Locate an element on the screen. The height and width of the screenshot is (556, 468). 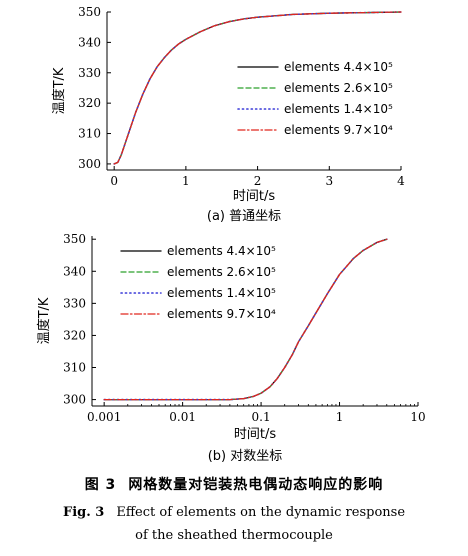
x-tick-label: 2 is located at coordinates (258, 181).